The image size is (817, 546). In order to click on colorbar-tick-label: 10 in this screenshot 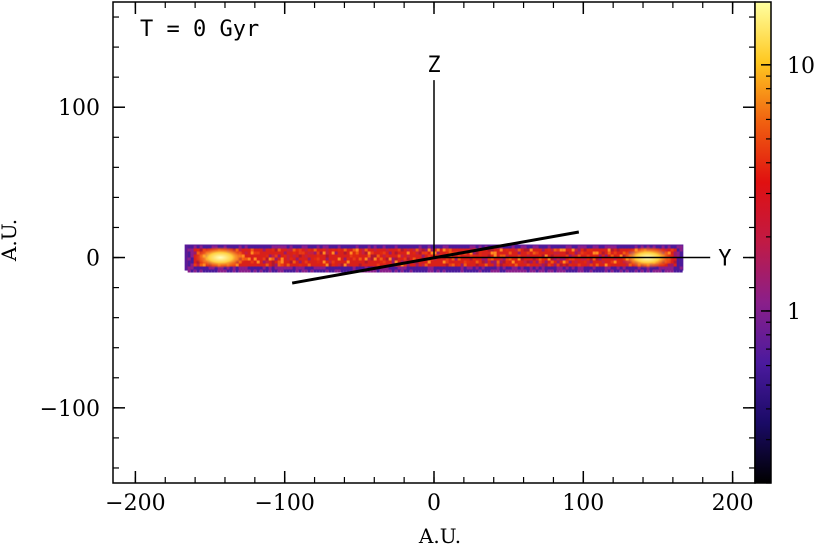, I will do `click(801, 66)`.